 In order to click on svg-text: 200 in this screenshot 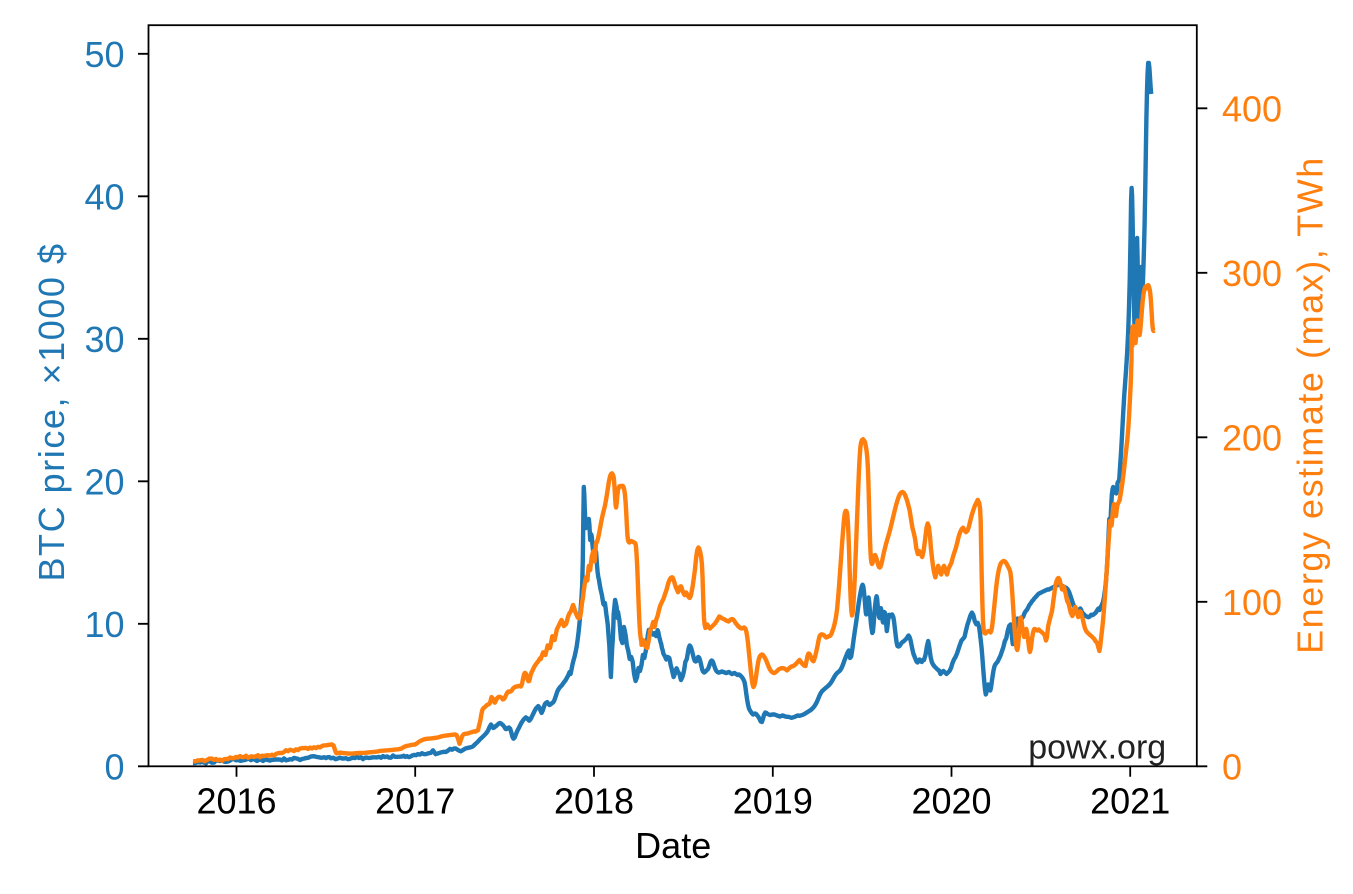, I will do `click(1252, 438)`.